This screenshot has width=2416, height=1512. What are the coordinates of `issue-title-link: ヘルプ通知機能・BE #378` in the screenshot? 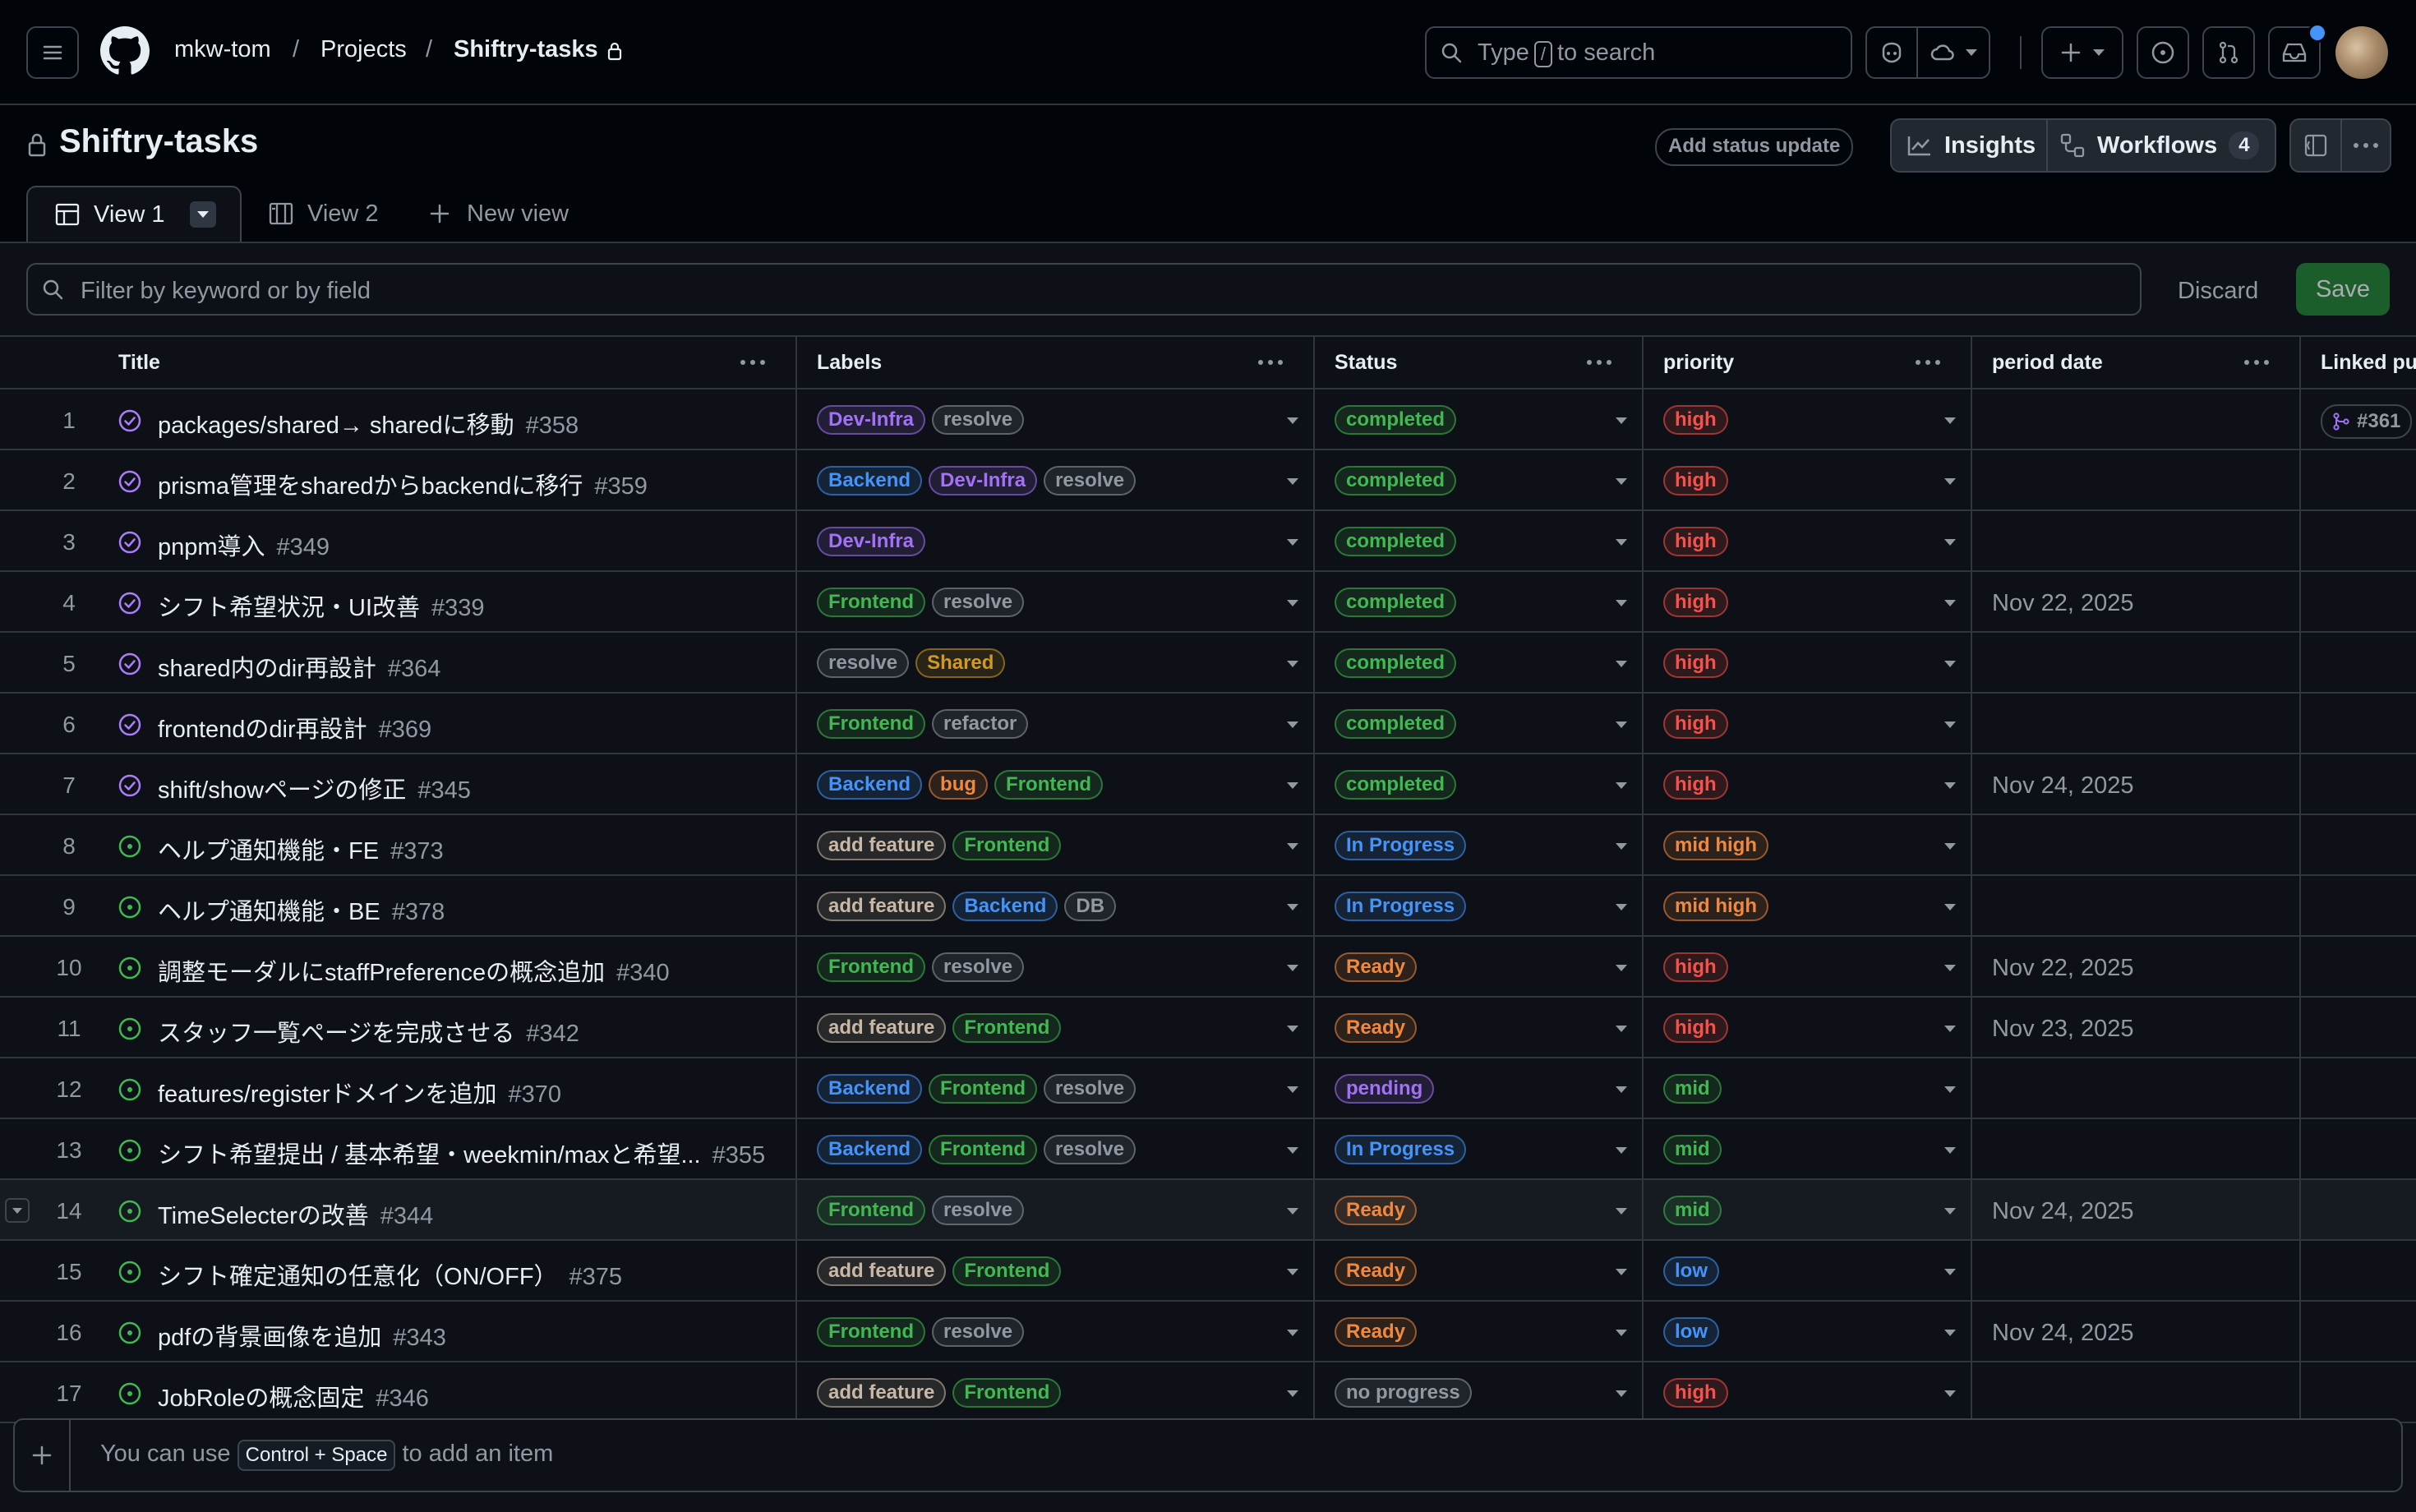 It's located at (302, 909).